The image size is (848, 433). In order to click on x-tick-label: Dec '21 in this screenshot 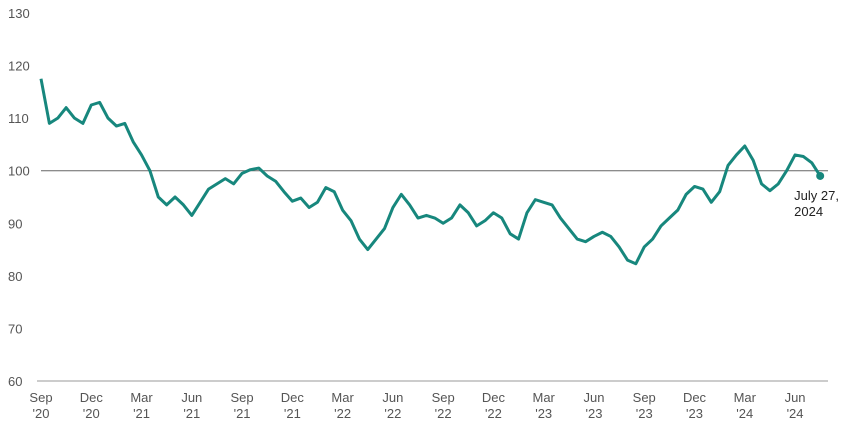, I will do `click(293, 405)`.